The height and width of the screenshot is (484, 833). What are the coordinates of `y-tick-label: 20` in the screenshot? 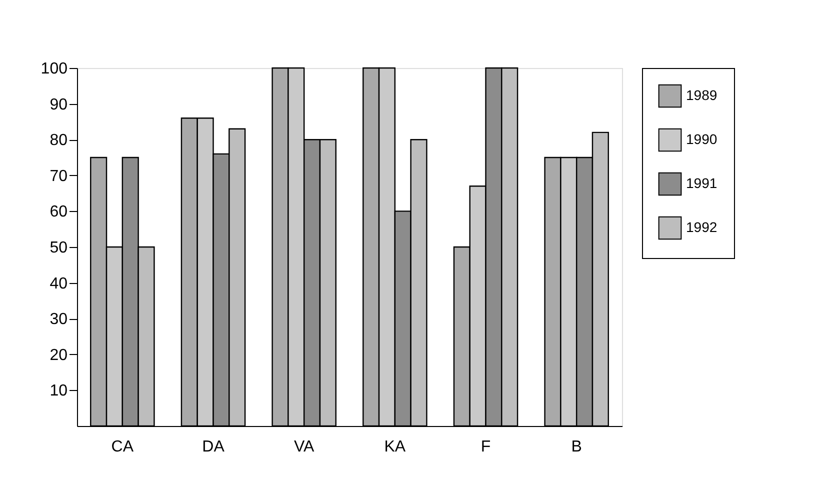 It's located at (59, 355).